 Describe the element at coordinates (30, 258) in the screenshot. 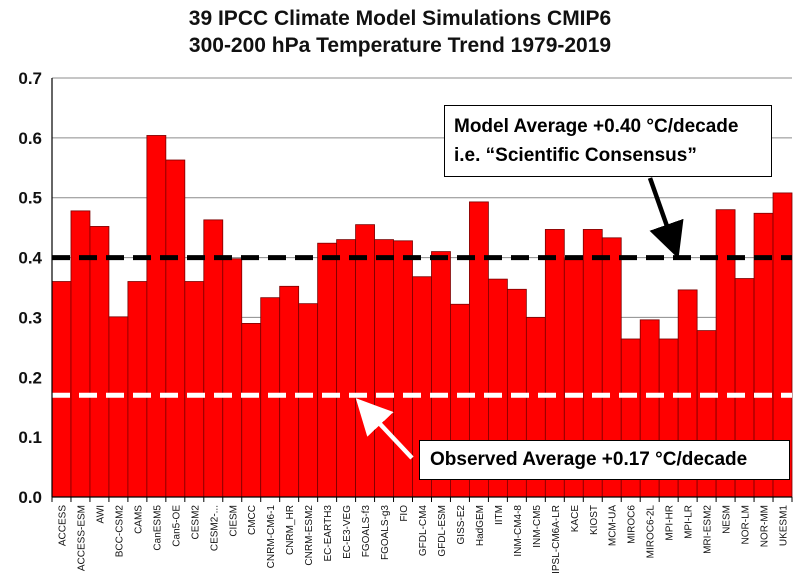

I see `y-tick-label: 0.4` at that location.